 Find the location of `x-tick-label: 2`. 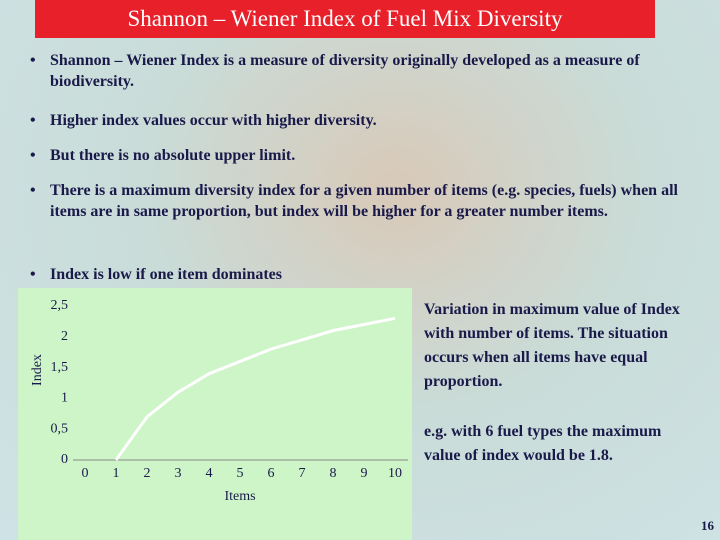

x-tick-label: 2 is located at coordinates (147, 473).